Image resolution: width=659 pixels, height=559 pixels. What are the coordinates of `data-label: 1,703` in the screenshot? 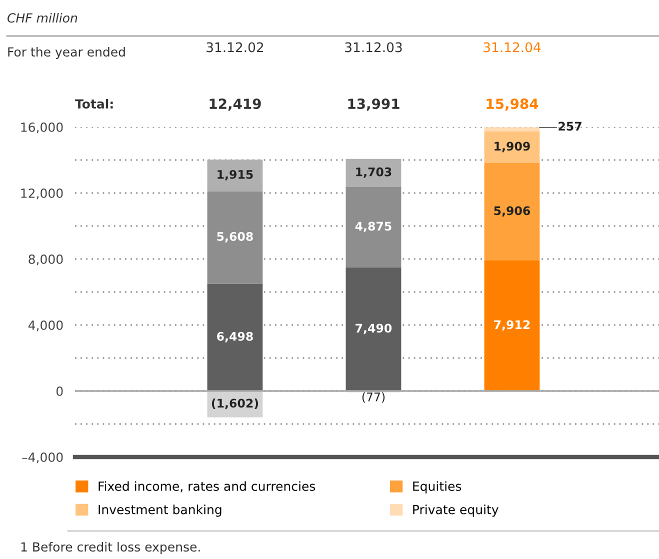 It's located at (374, 172).